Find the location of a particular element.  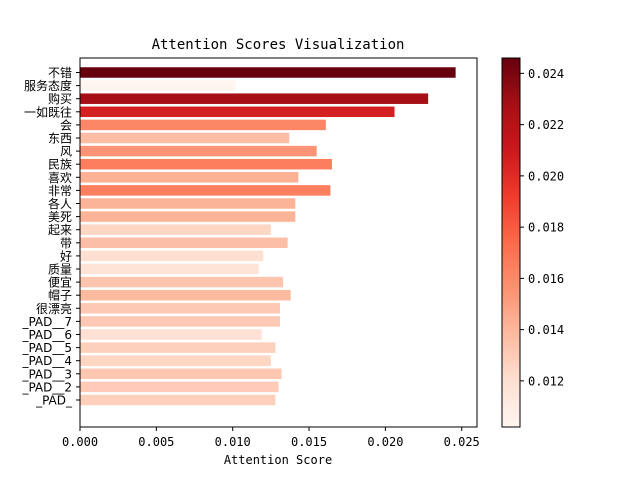

x-axis-ticks: 0.000 0.005 0.010 0.015 0.020 0.025 is located at coordinates (271, 438).